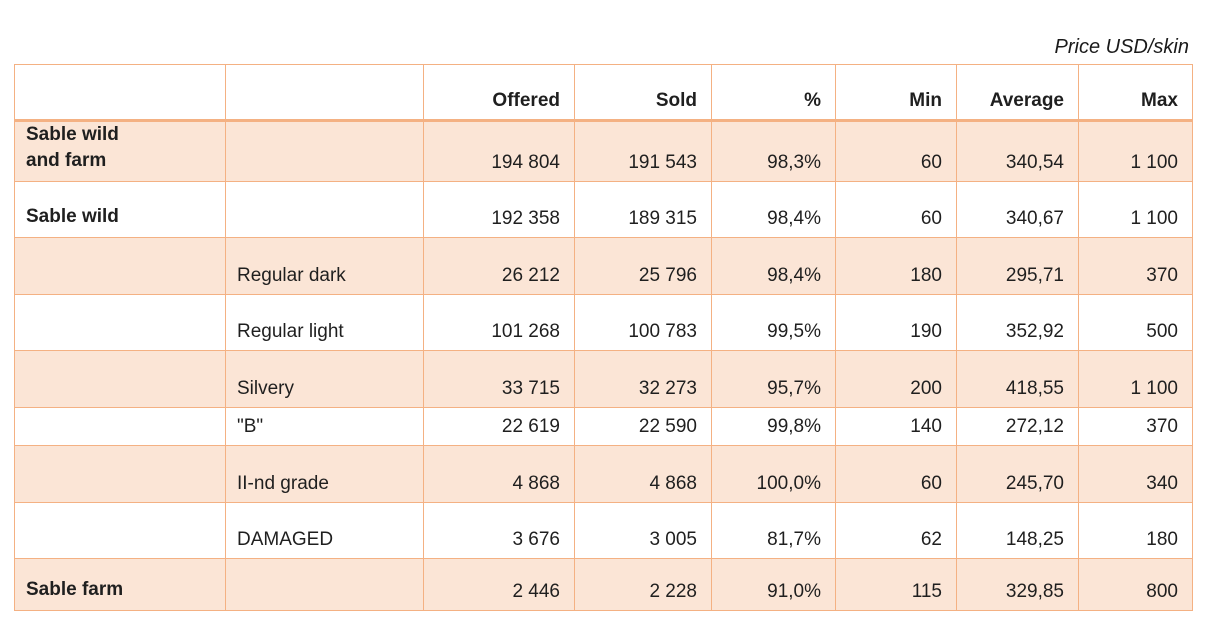  I want to click on col-header-average: Average, so click(1017, 93).